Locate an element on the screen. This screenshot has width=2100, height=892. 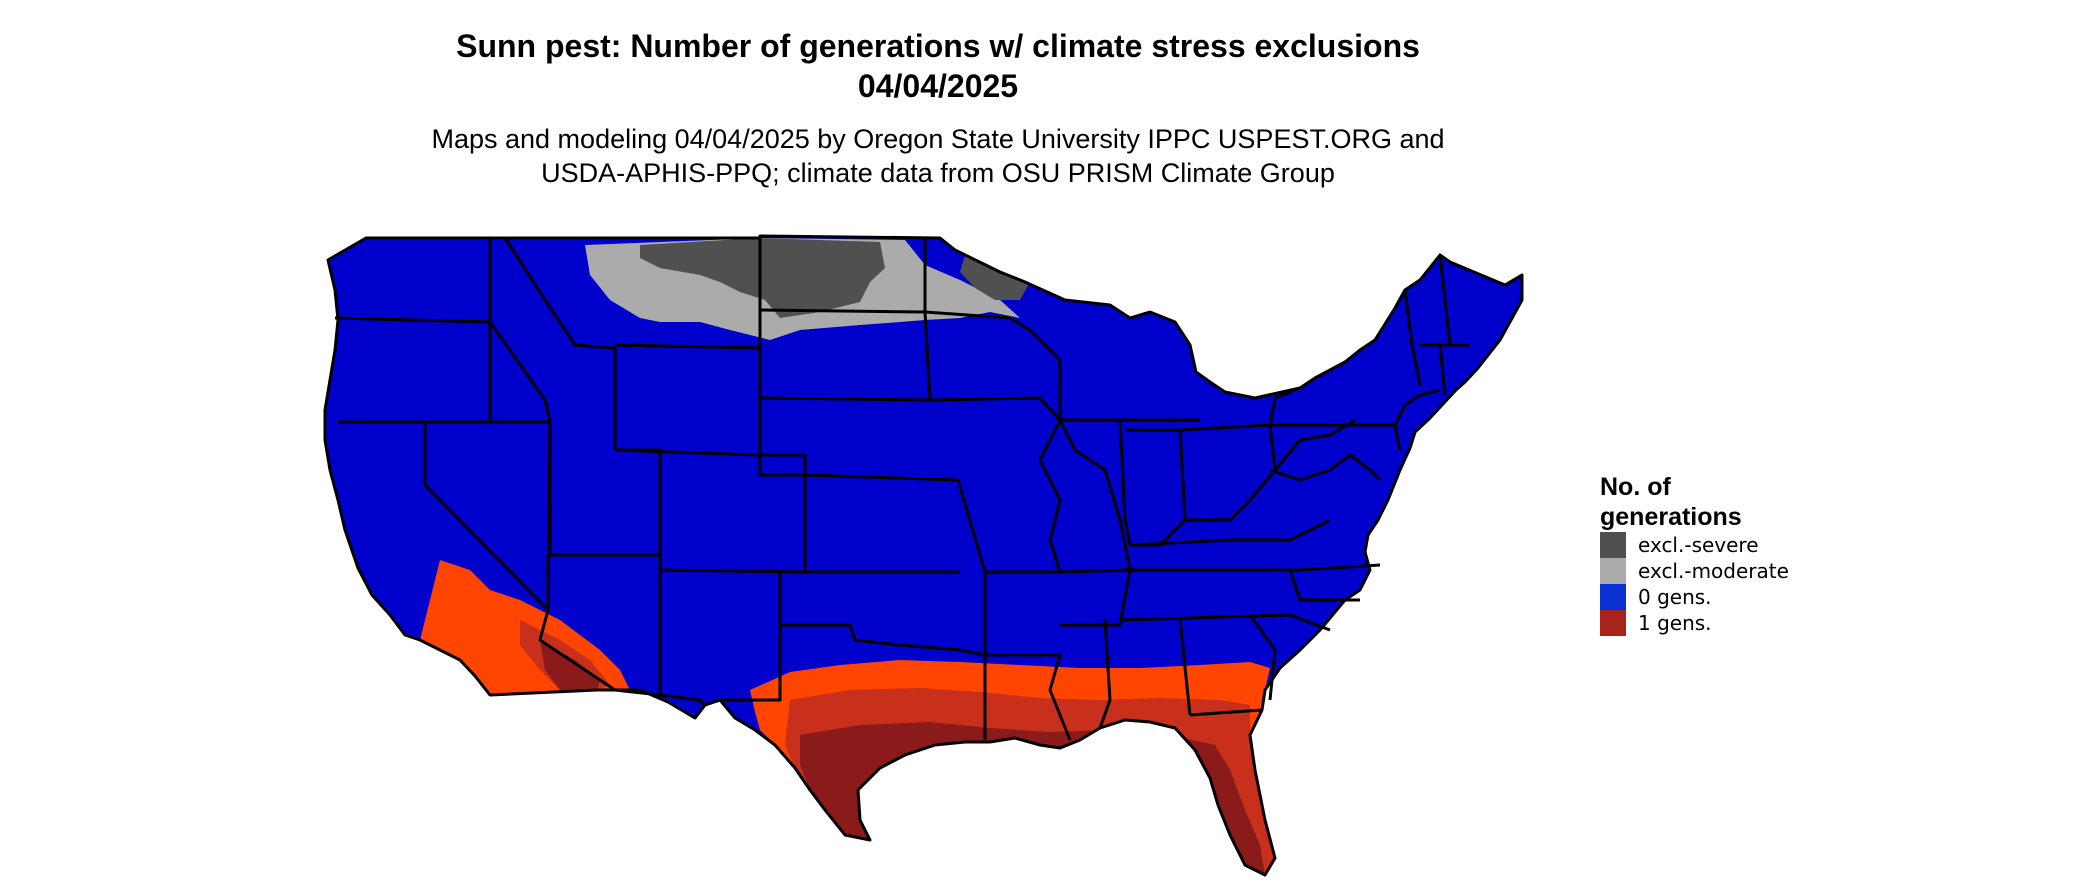
legend-item-0-gens: 0 gens. is located at coordinates (1750, 597).